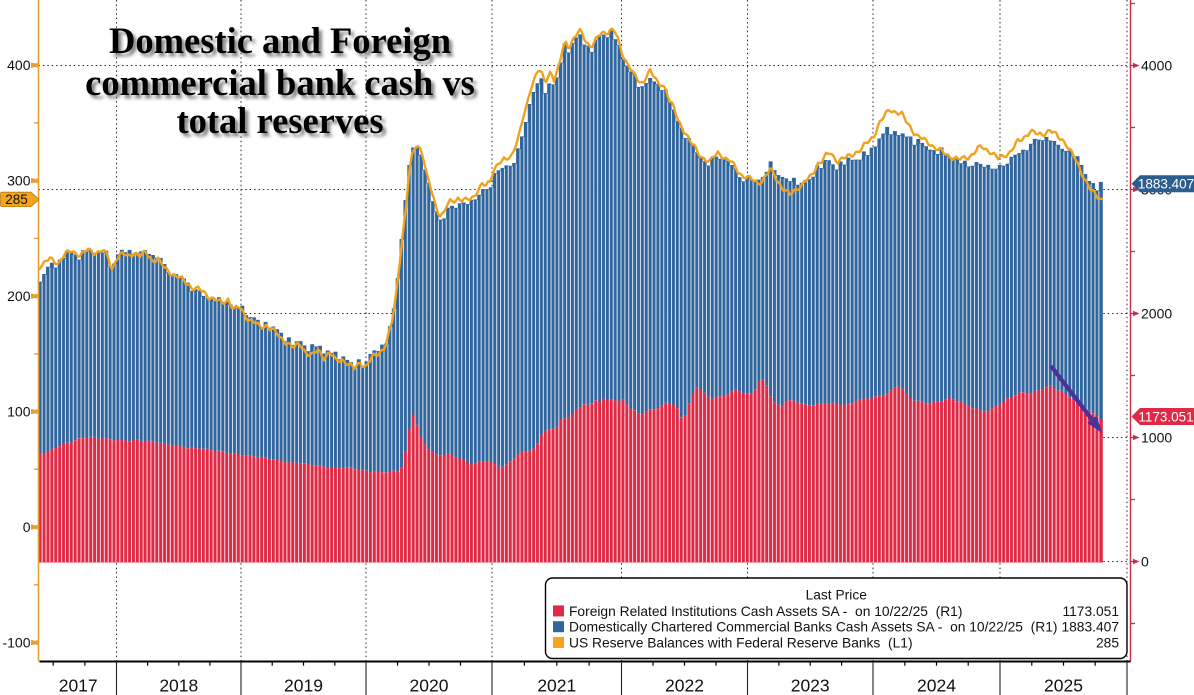  What do you see at coordinates (303, 685) in the screenshot?
I see `svg-text: 2019` at bounding box center [303, 685].